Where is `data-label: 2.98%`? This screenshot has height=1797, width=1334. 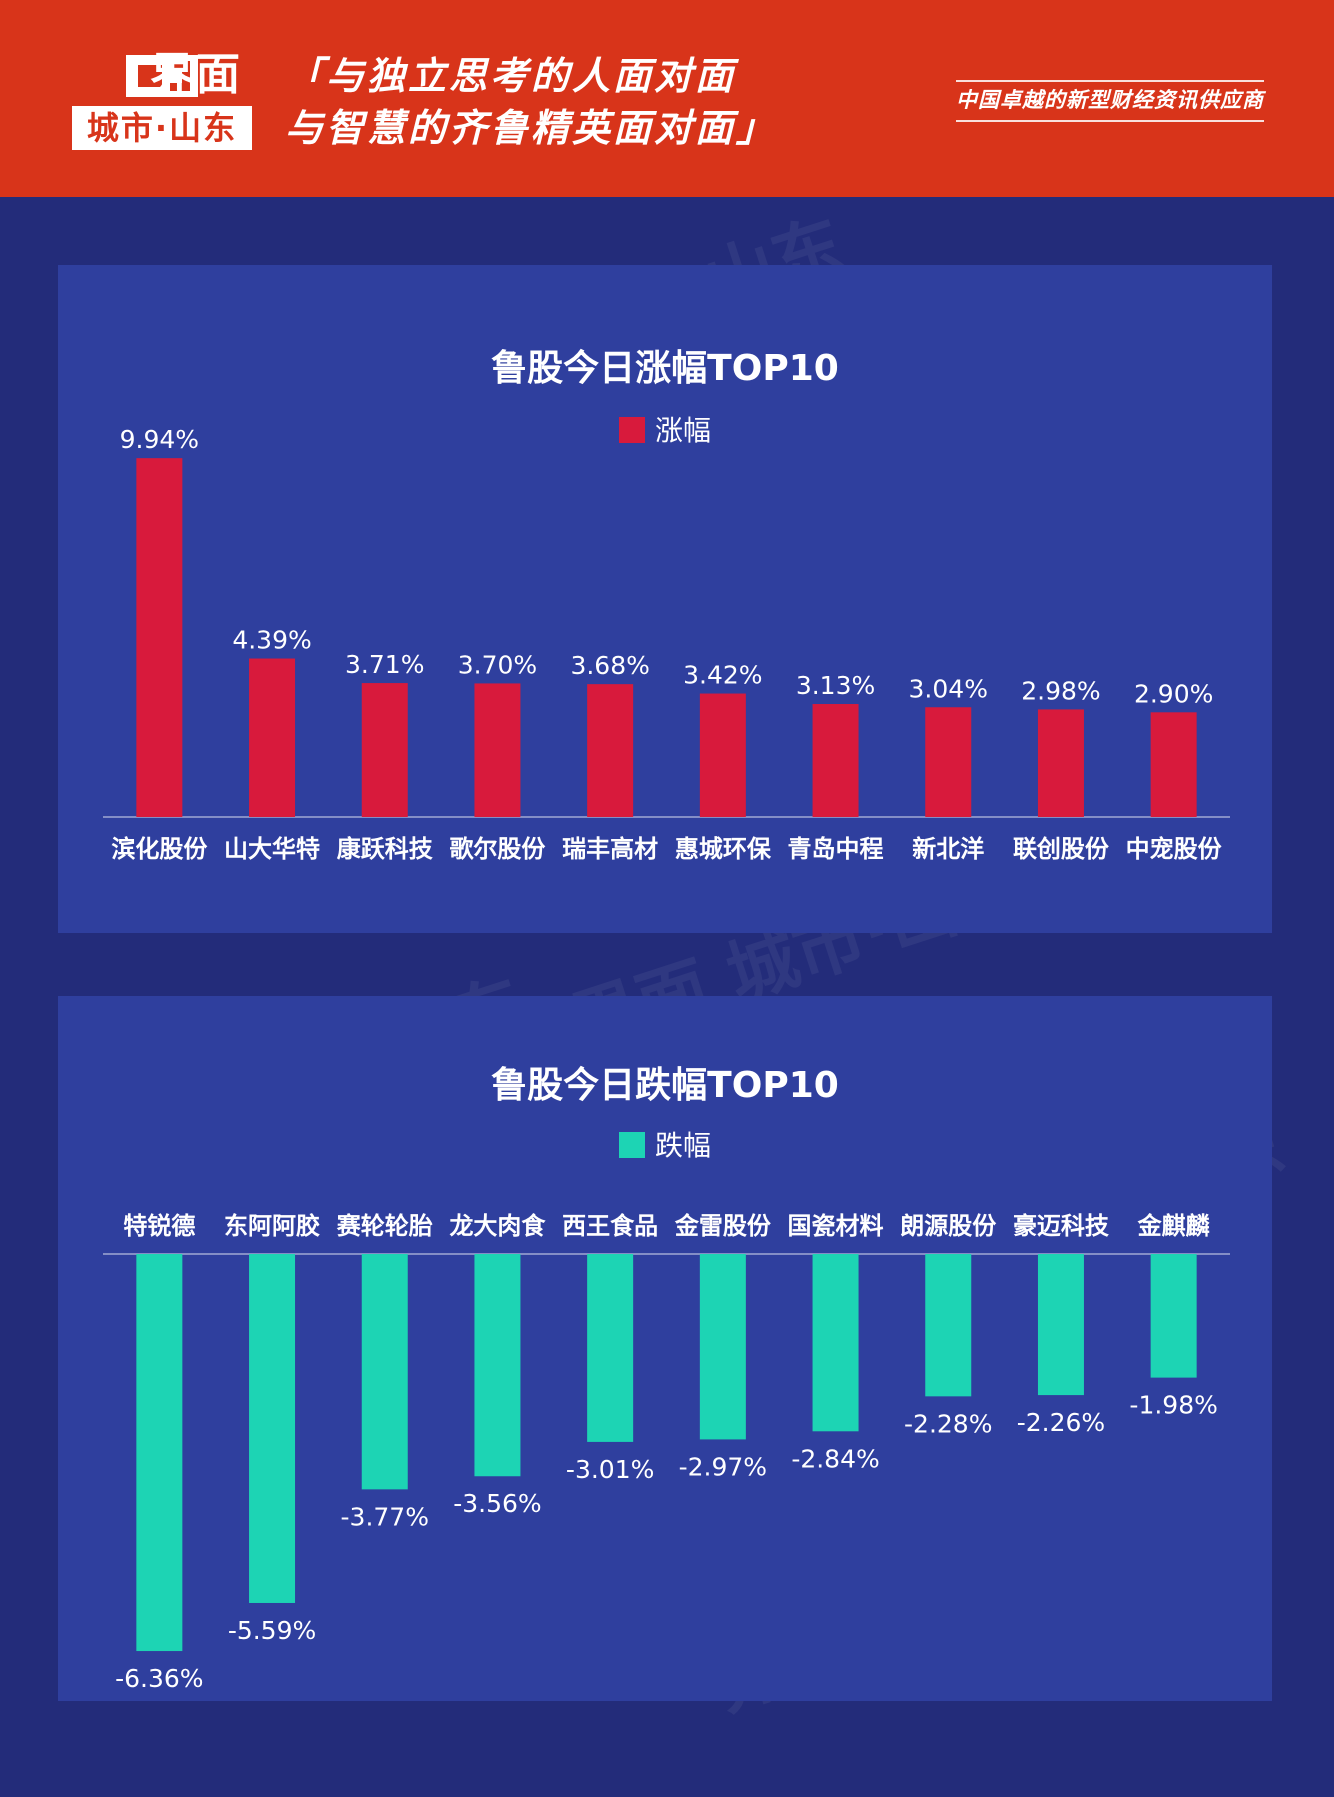 data-label: 2.98% is located at coordinates (1060, 690).